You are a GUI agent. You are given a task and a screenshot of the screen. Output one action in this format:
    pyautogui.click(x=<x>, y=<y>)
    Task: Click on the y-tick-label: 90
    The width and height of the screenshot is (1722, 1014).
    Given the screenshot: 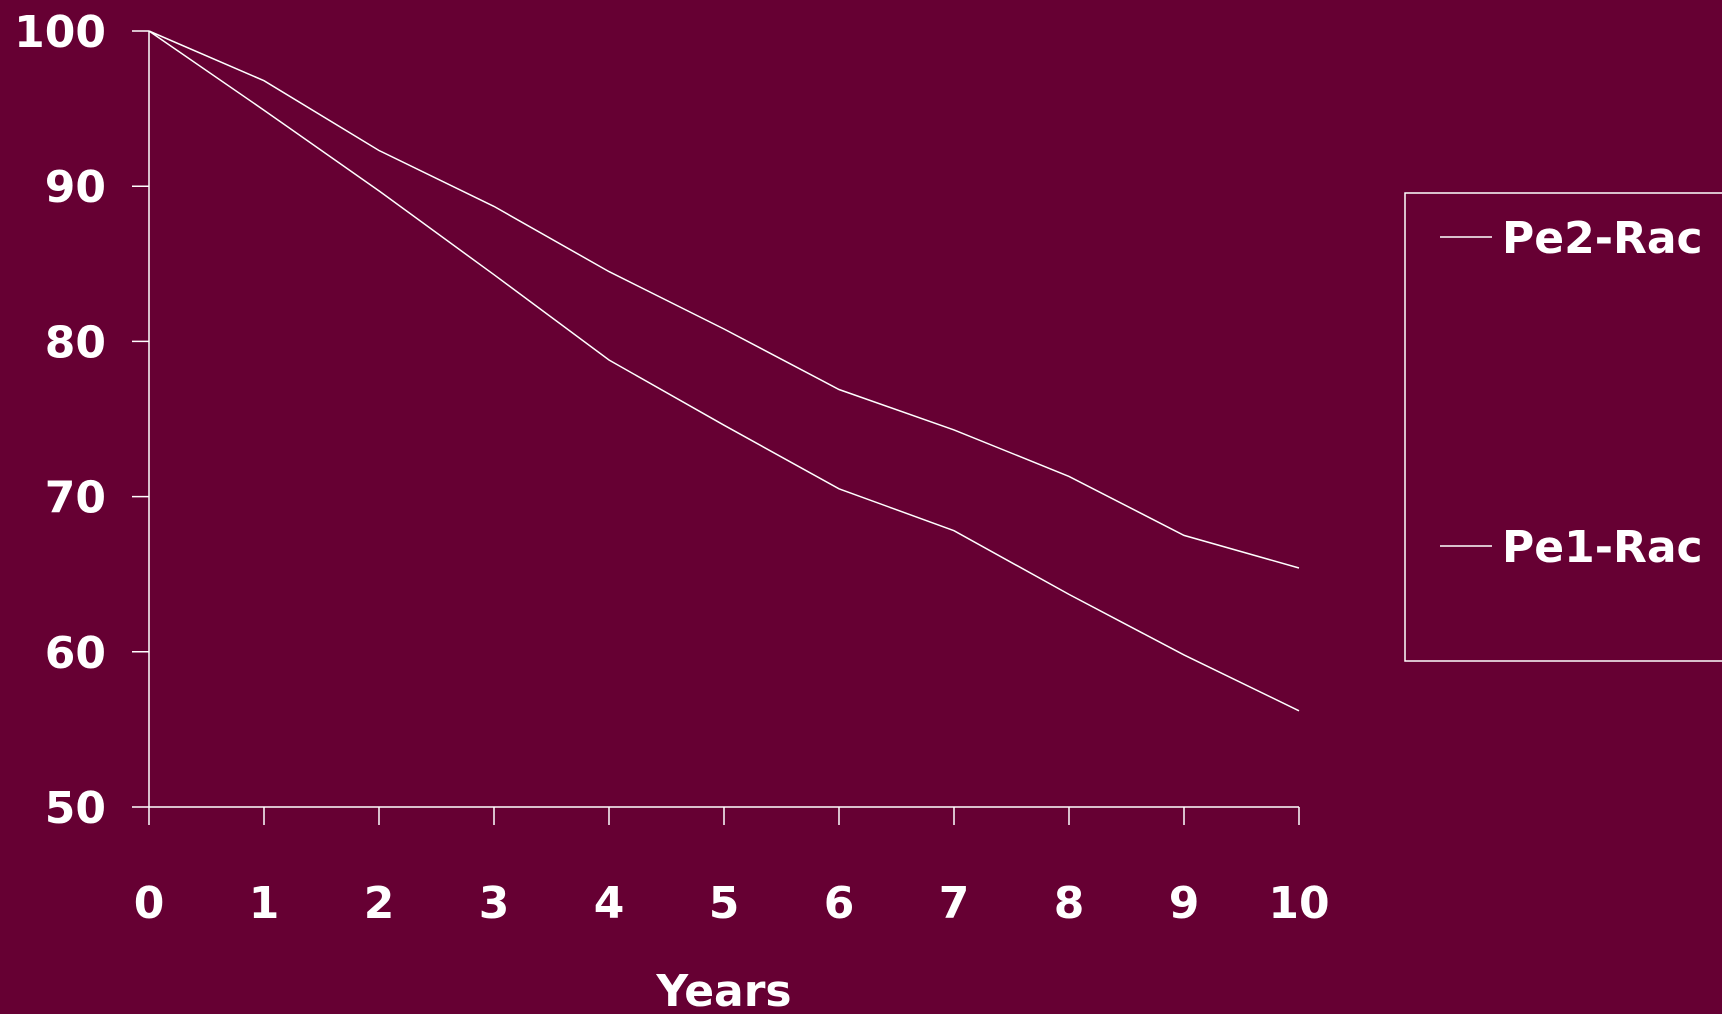 What is the action you would take?
    pyautogui.click(x=75, y=187)
    